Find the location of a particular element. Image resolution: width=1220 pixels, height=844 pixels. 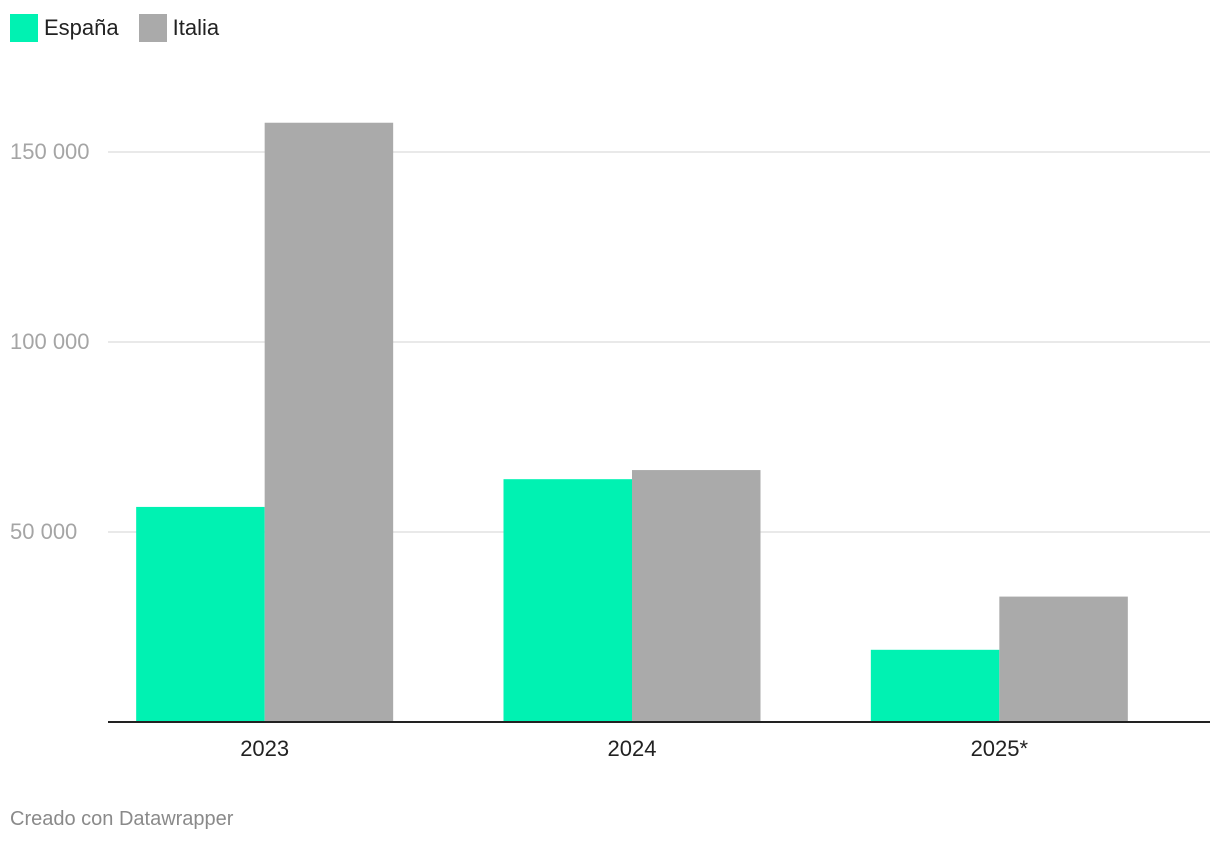

legend-label-espana: España is located at coordinates (81, 27).